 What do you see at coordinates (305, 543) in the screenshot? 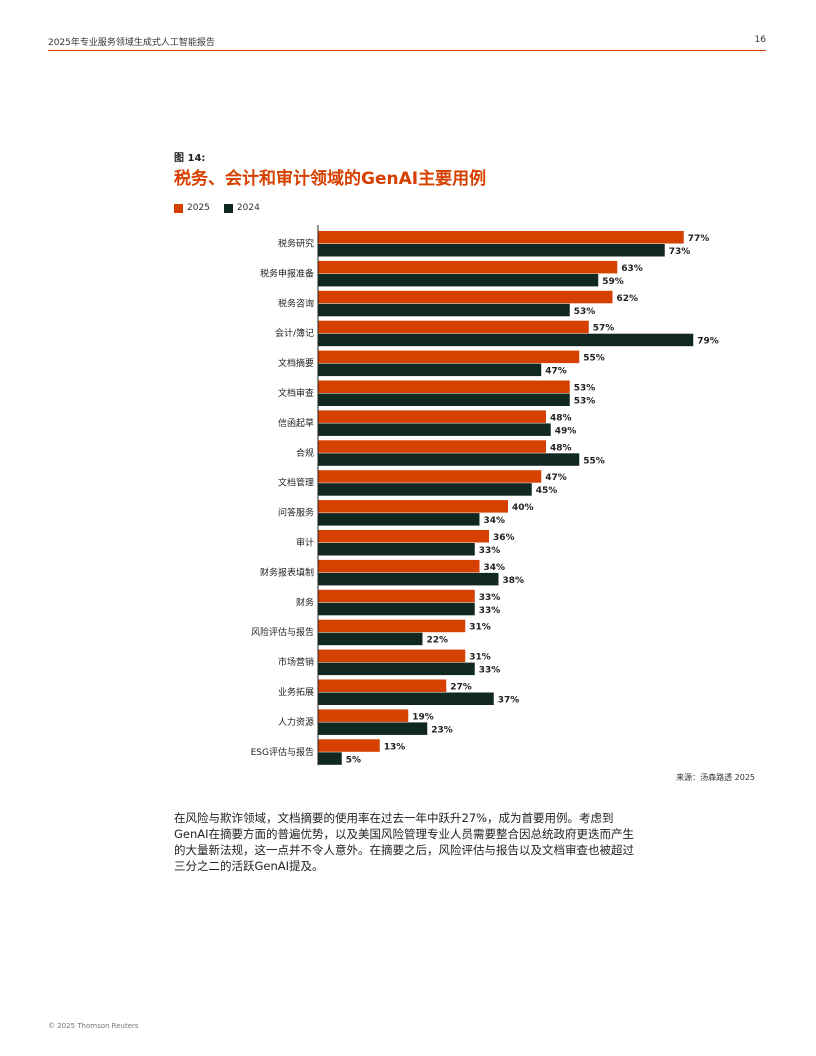
I see `category-label: 审计` at bounding box center [305, 543].